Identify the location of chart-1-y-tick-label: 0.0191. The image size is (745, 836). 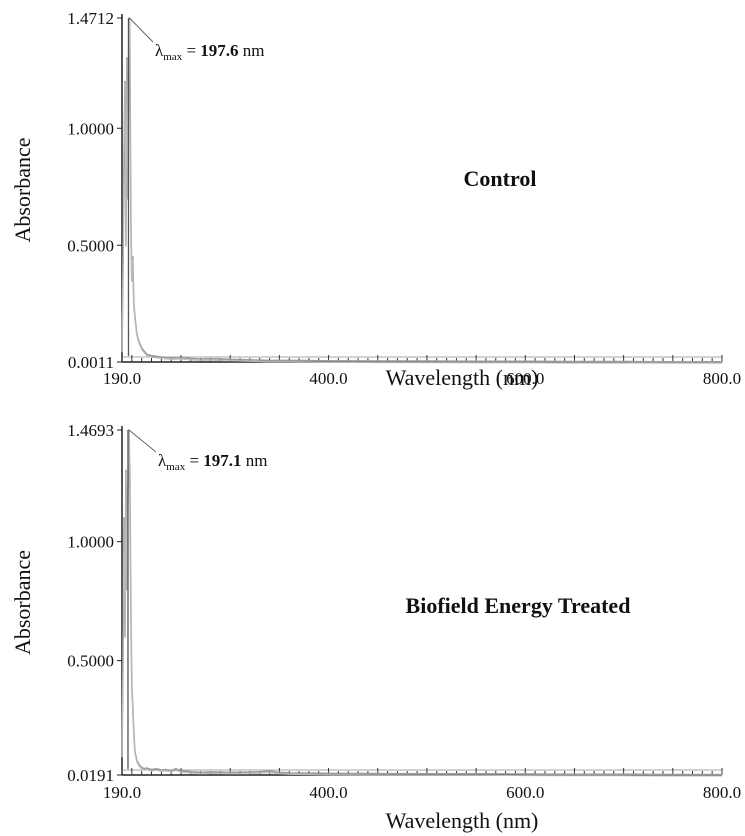
(90, 775).